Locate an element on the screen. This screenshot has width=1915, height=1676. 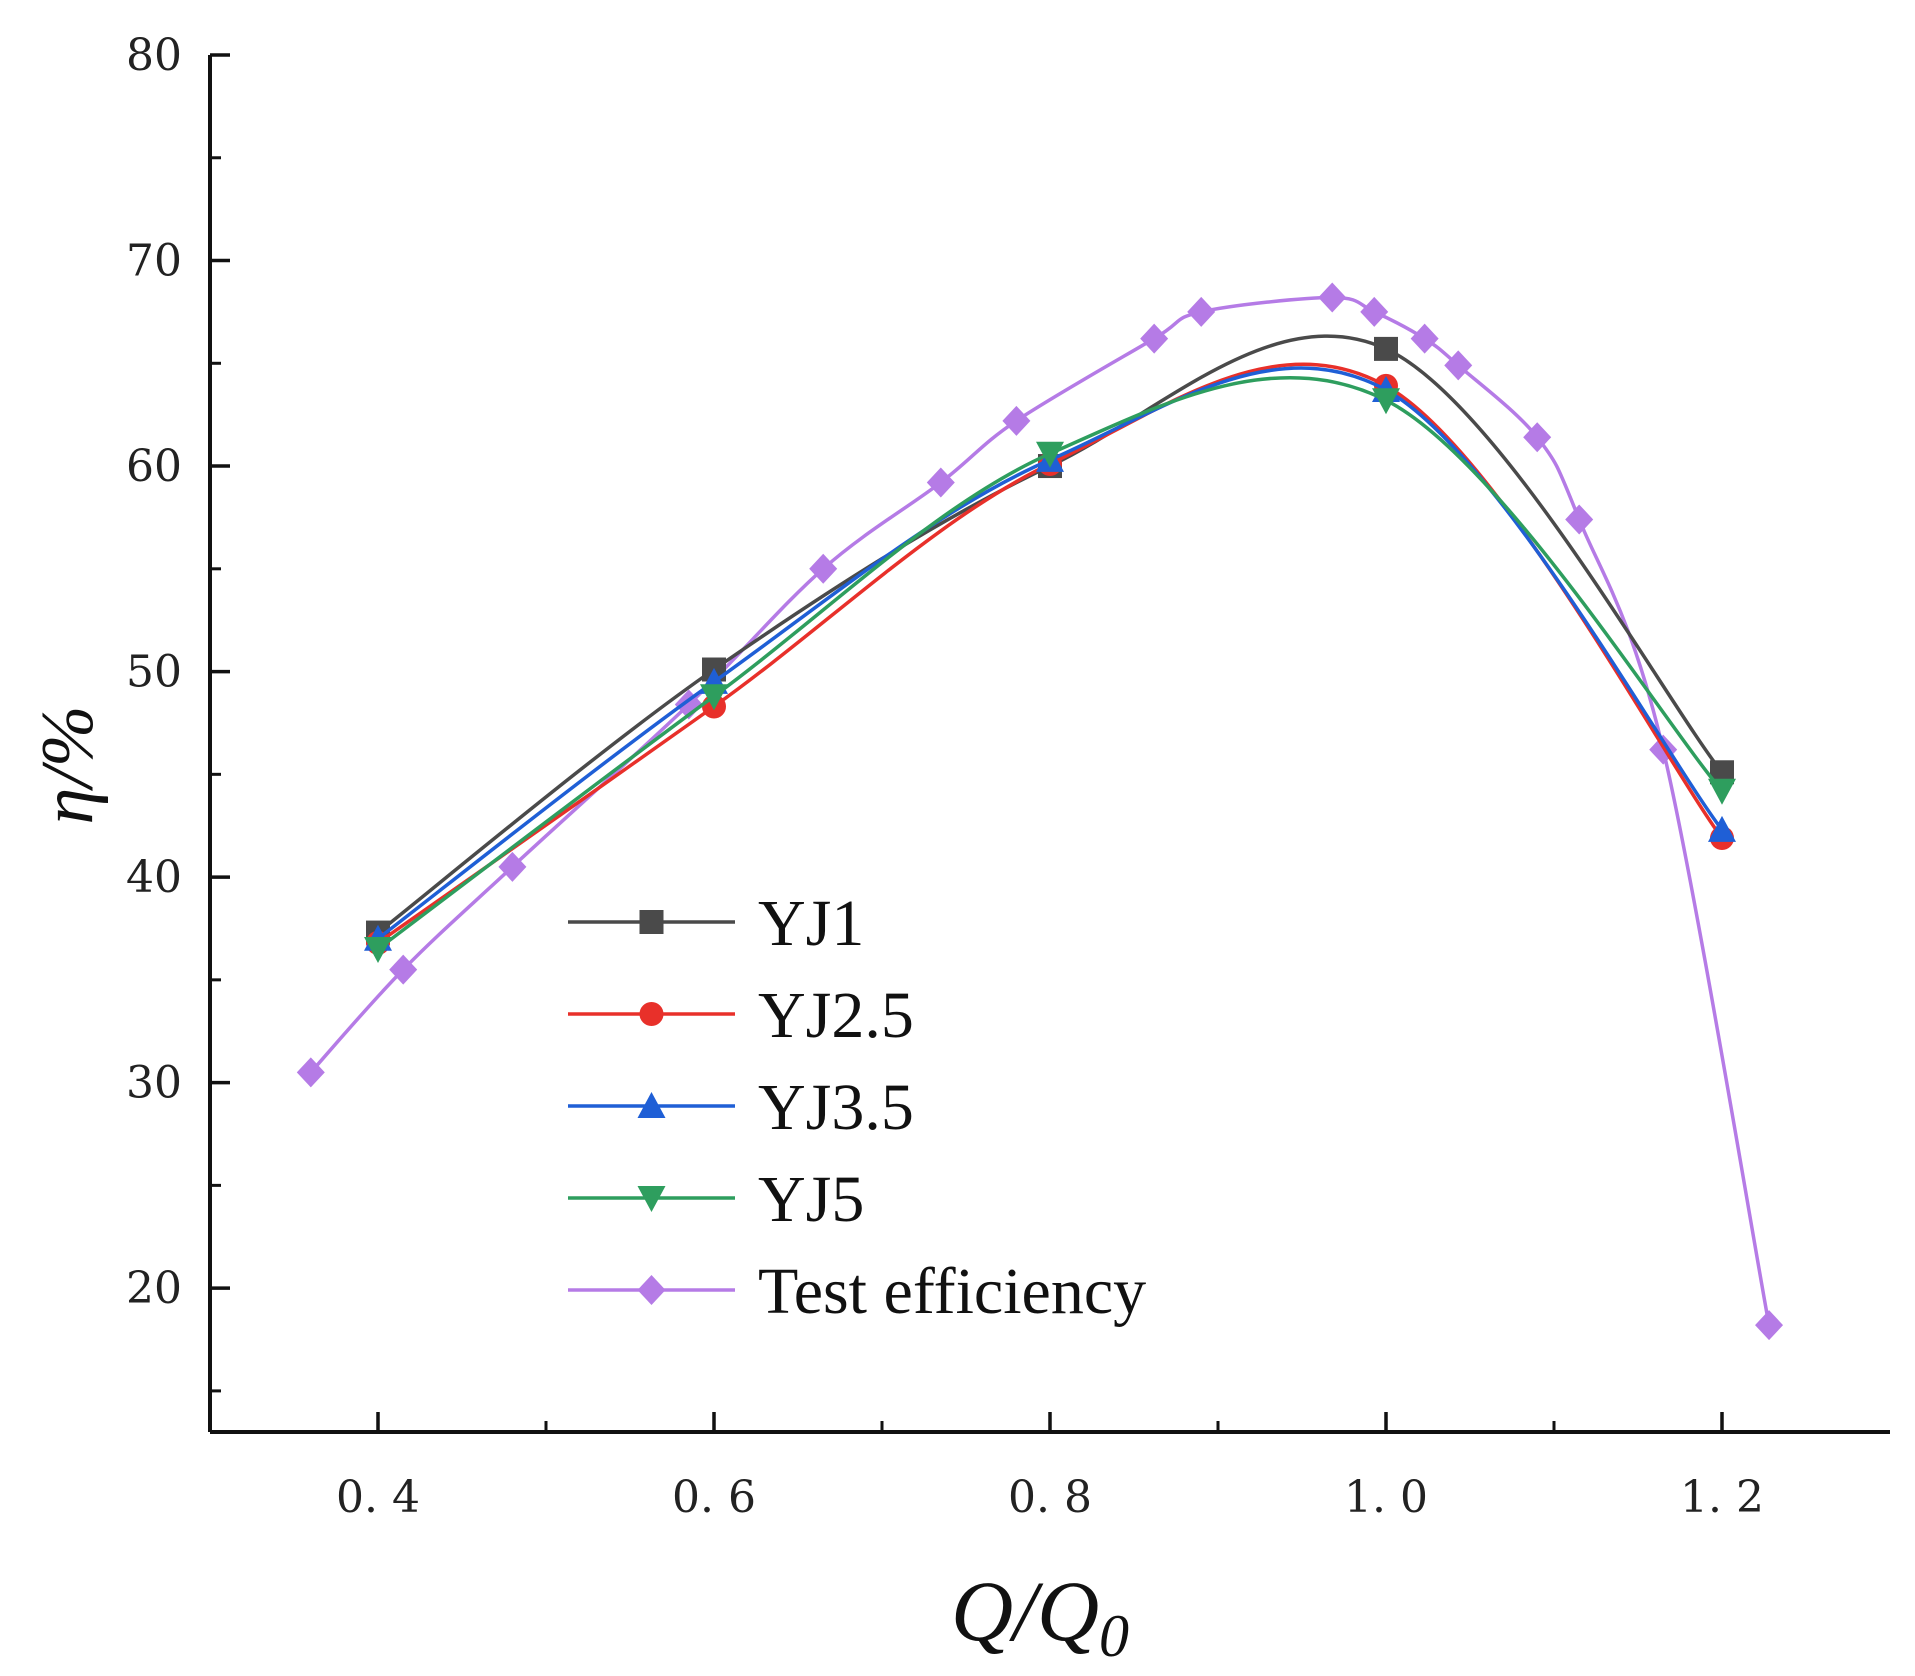
x-tick-label: 0. 6 is located at coordinates (714, 1497).